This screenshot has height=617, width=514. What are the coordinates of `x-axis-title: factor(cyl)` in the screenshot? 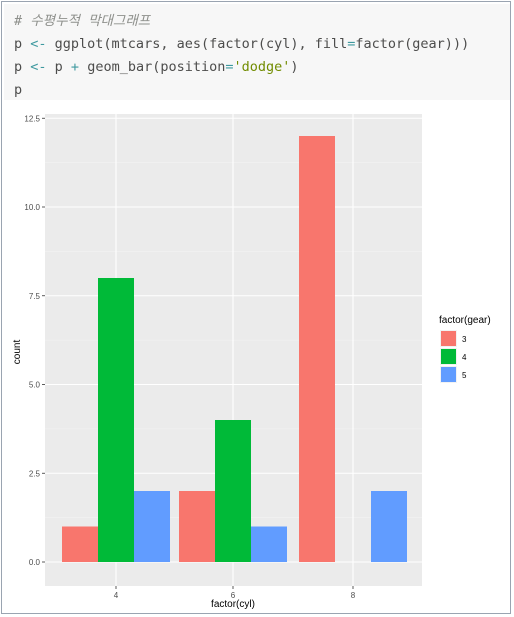 It's located at (233, 604).